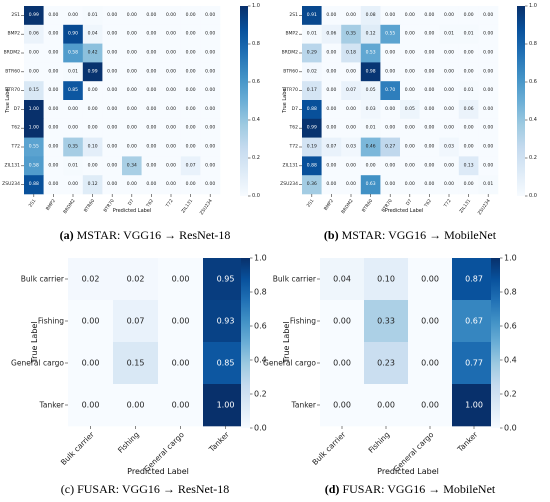 The image size is (550, 502). I want to click on cell-value-label: 1.00, so click(474, 405).